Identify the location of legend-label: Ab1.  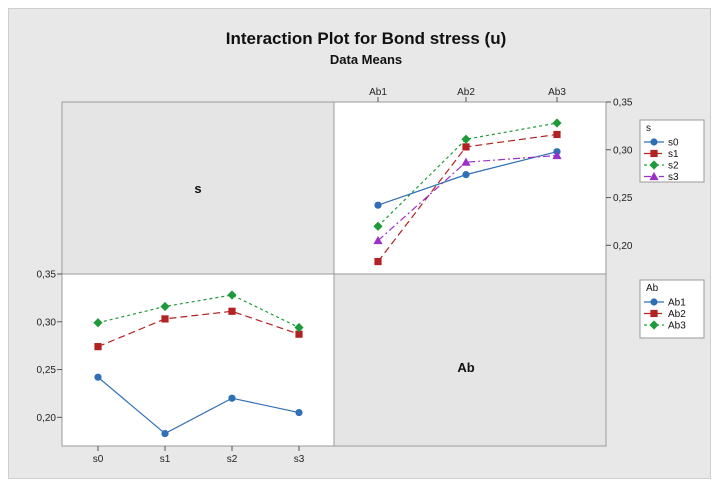
(677, 303).